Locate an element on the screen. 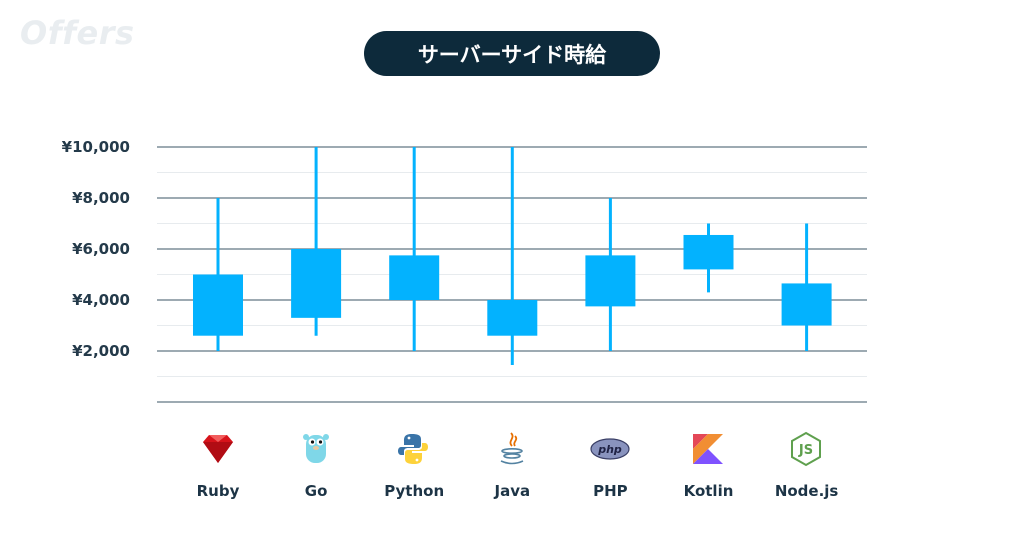 The height and width of the screenshot is (538, 1024). y-tick-label: ¥8,000 is located at coordinates (101, 198).